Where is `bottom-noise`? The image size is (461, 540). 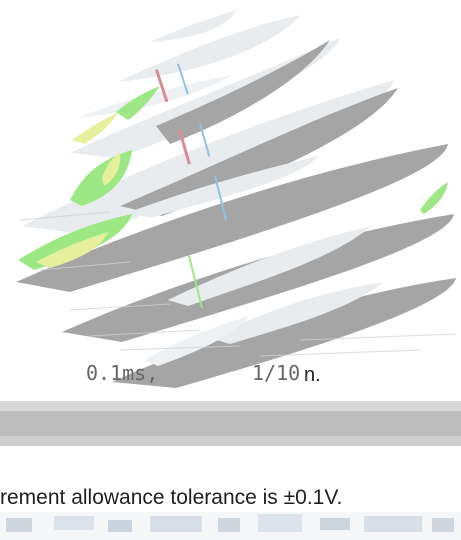
bottom-noise is located at coordinates (230, 526).